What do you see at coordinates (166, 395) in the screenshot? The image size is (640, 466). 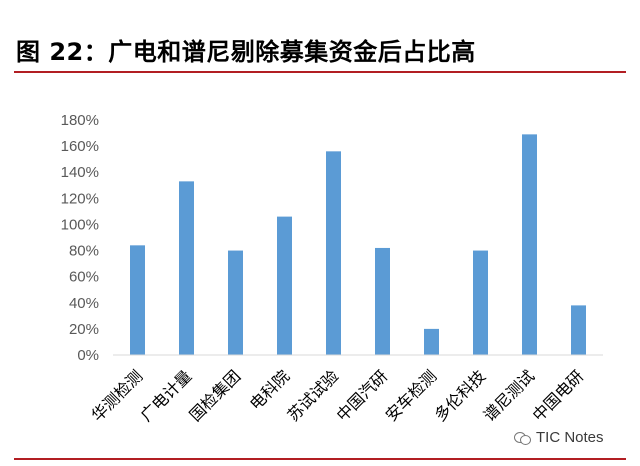 I see `x-category-label: 广电计量` at bounding box center [166, 395].